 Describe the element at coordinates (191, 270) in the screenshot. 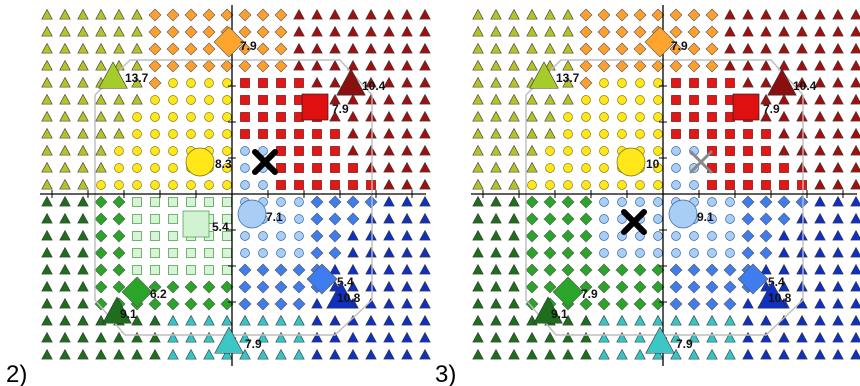

I see `small-lightgreen-square` at that location.